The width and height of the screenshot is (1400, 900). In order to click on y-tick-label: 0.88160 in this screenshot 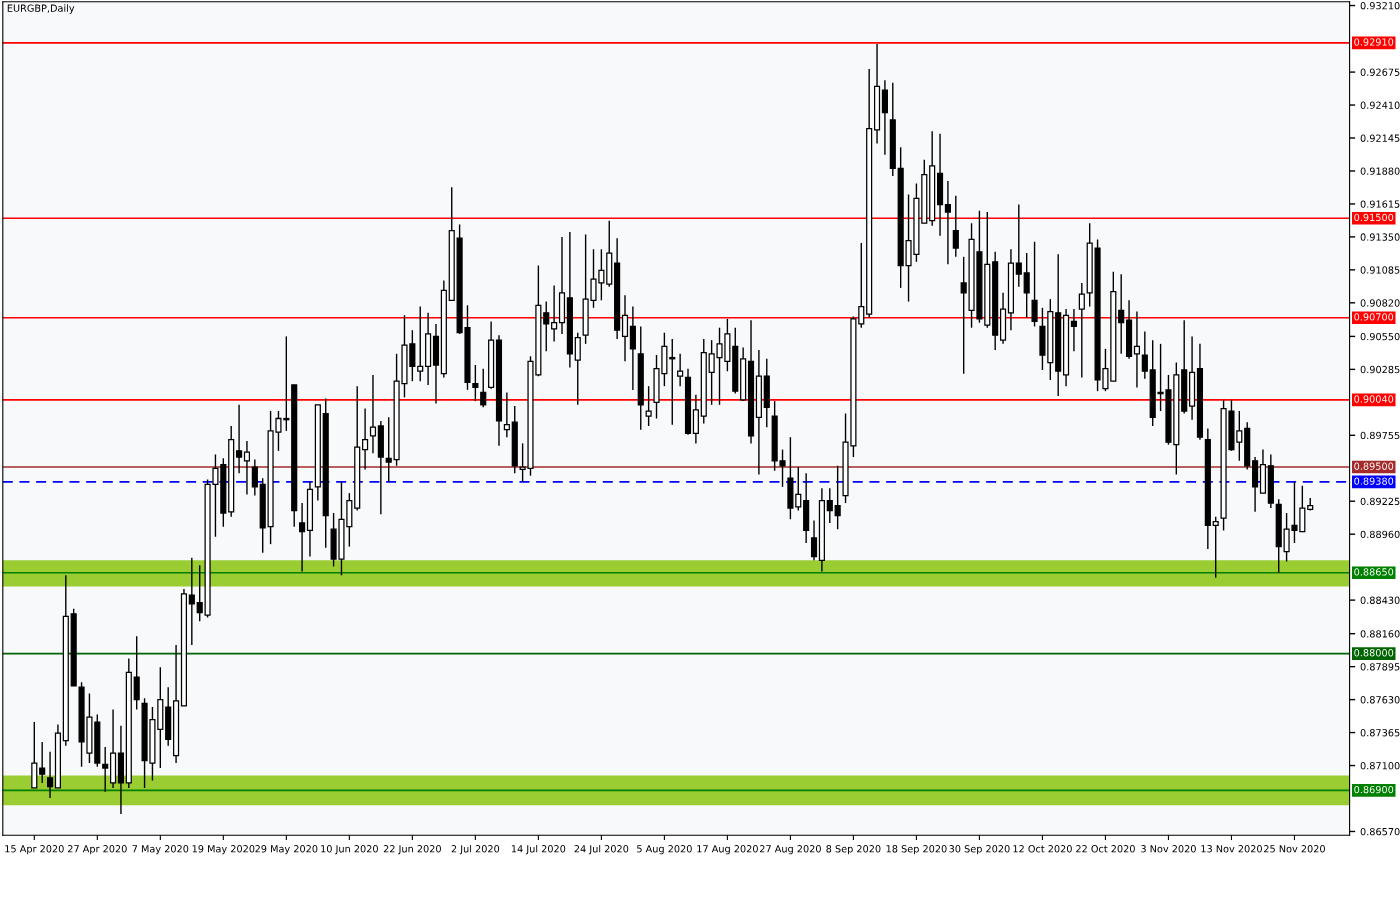, I will do `click(1380, 634)`.